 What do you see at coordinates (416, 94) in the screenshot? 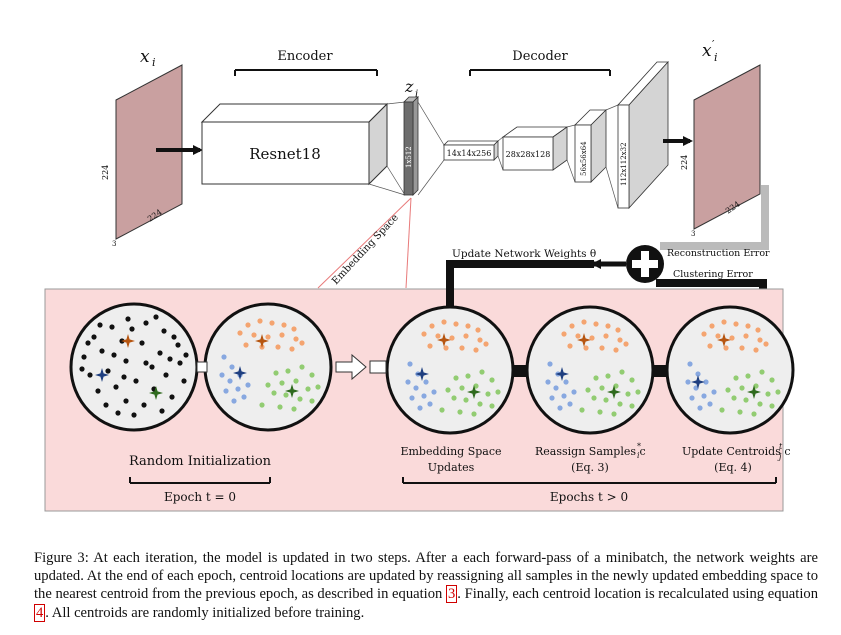
I see `latent-symbol-subscript: i` at bounding box center [416, 94].